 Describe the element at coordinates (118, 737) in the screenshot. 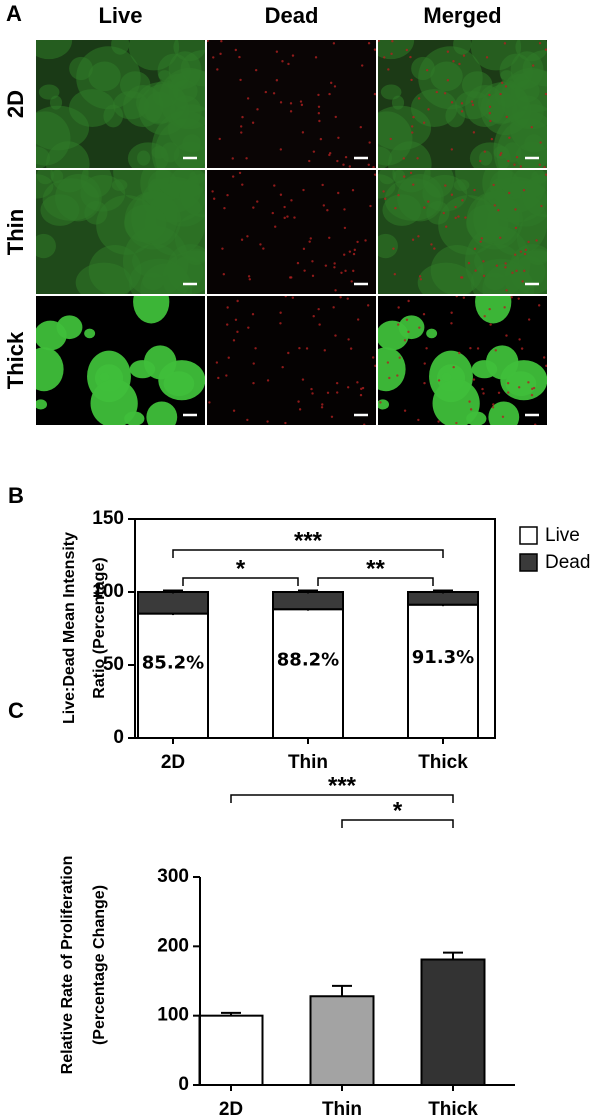

I see `y-tick-label: 0` at that location.